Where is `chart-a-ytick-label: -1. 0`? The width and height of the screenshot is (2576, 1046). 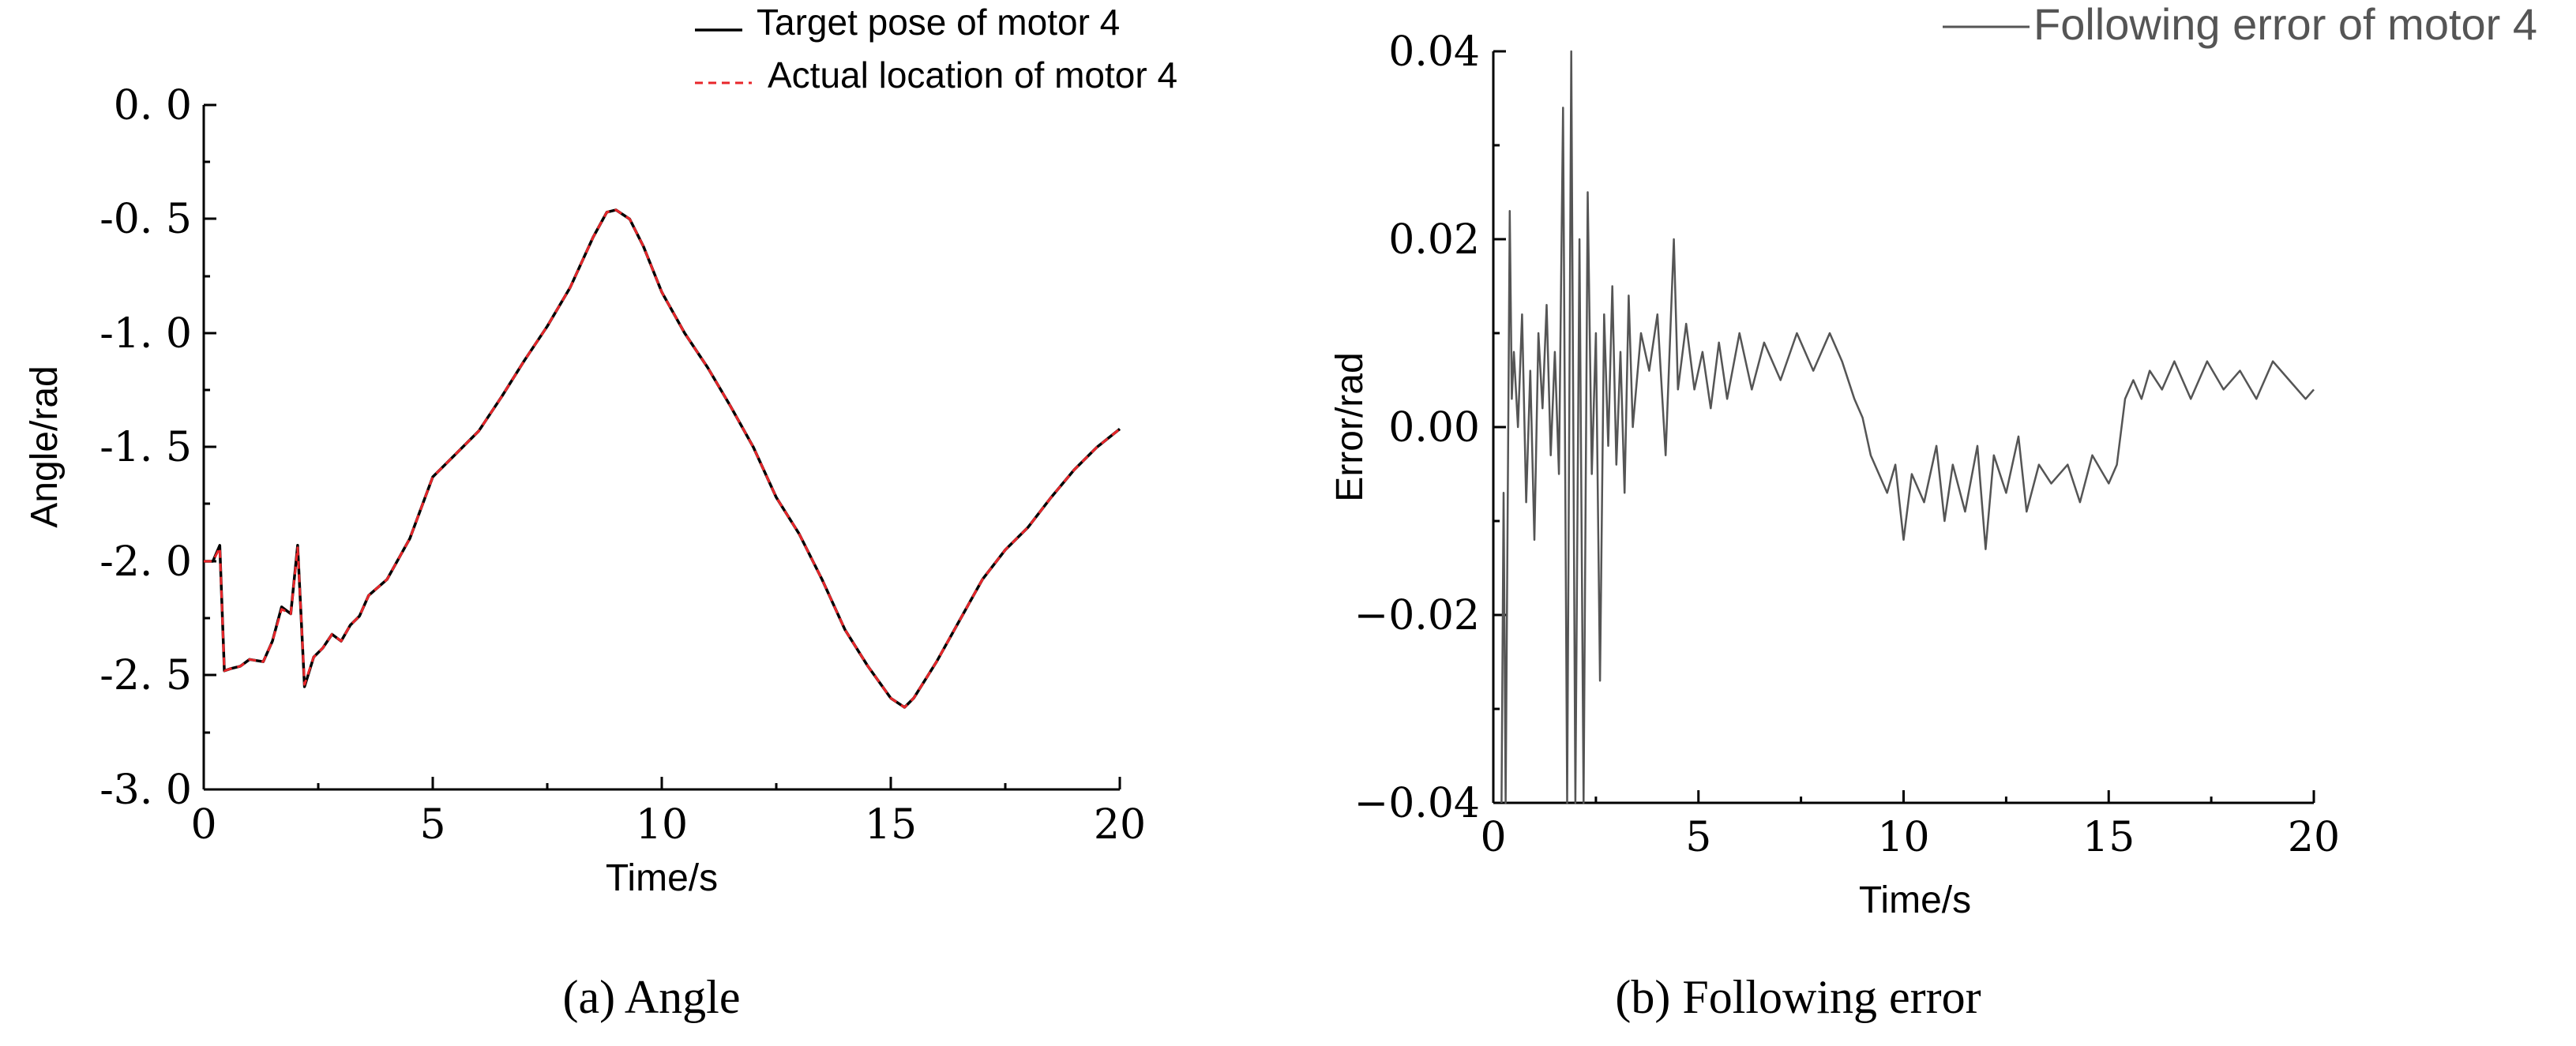
chart-a-ytick-label: -1. 0 is located at coordinates (146, 334).